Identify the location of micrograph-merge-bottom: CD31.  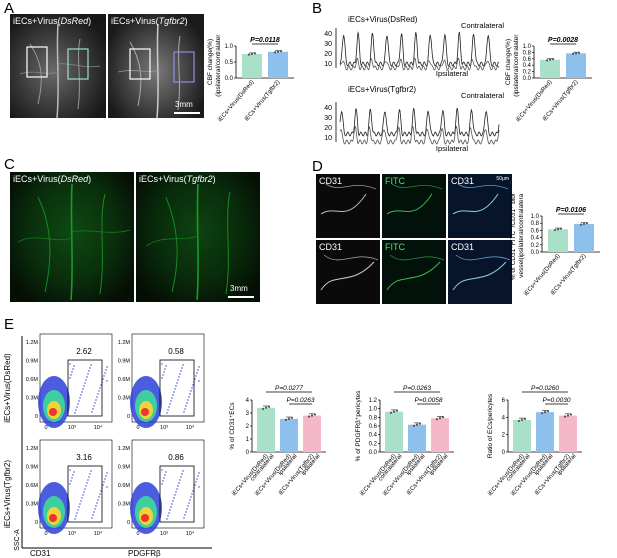
(480, 272).